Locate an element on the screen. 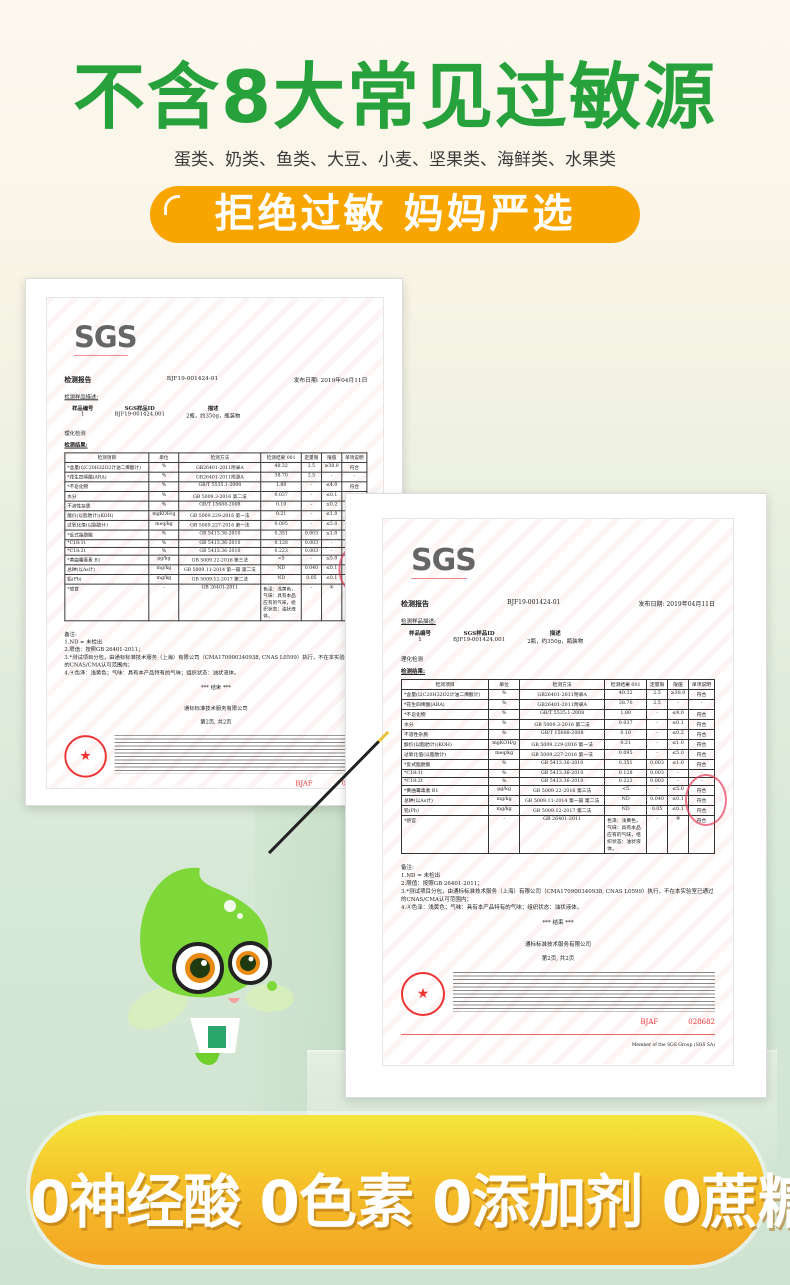  table-row: *花生四烯酸(ARA)% GB26401-2011附录A 38.70 2.5- - is located at coordinates (216, 477).